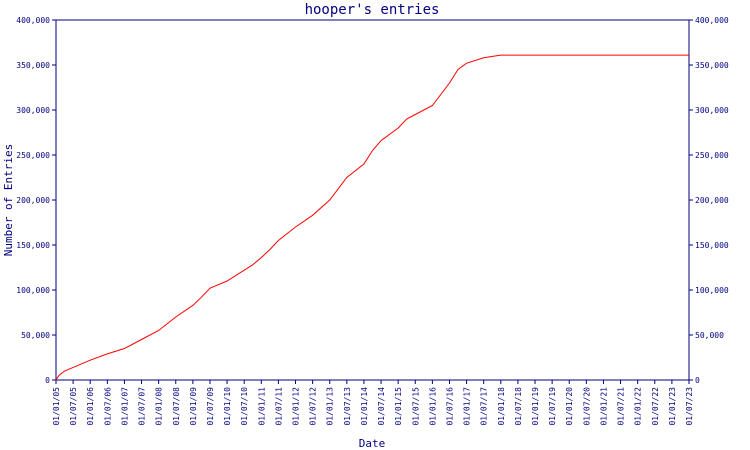 Image resolution: width=750 pixels, height=450 pixels. Describe the element at coordinates (244, 406) in the screenshot. I see `x-tick-label: 01/07/10` at that location.